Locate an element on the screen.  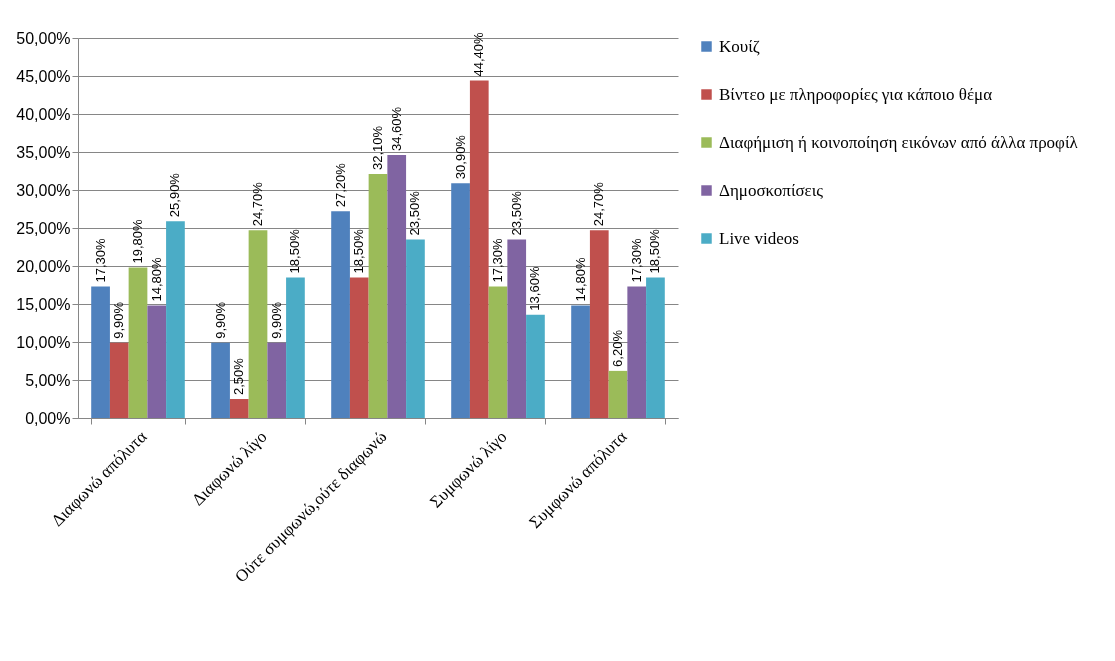
data-label: 34,60% is located at coordinates (396, 129).